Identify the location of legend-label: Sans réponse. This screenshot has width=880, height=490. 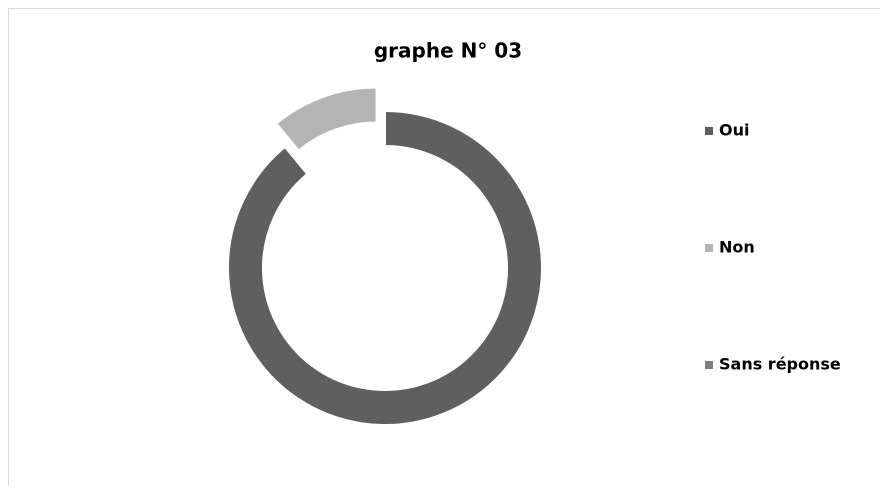
(780, 364).